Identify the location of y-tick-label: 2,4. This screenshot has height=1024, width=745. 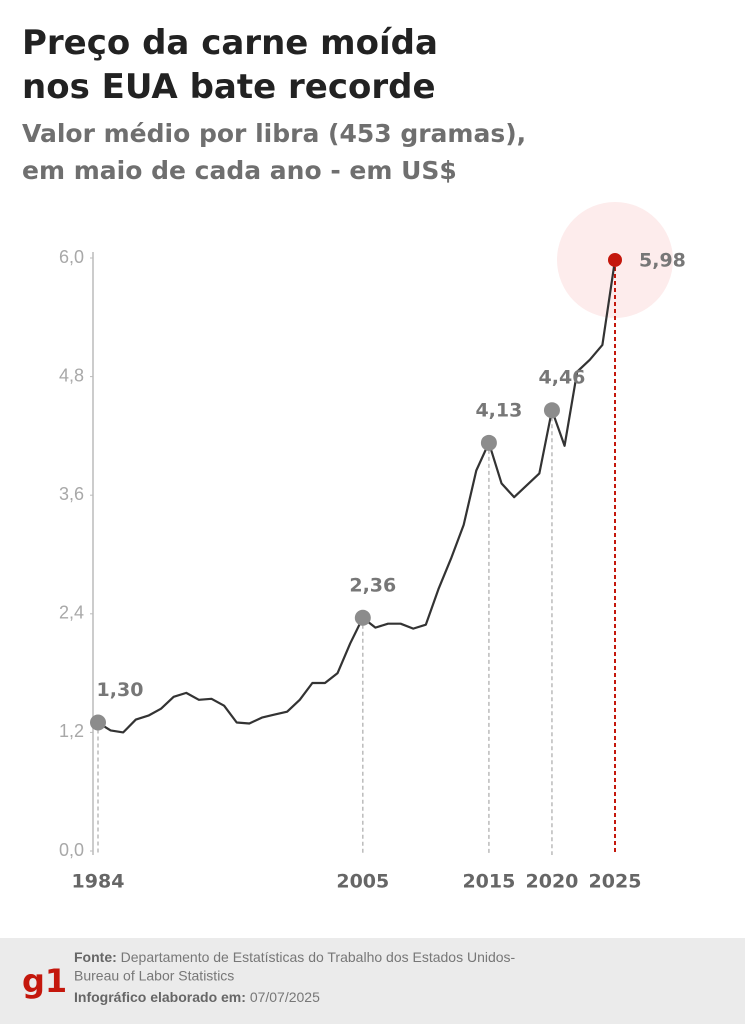
(71, 613).